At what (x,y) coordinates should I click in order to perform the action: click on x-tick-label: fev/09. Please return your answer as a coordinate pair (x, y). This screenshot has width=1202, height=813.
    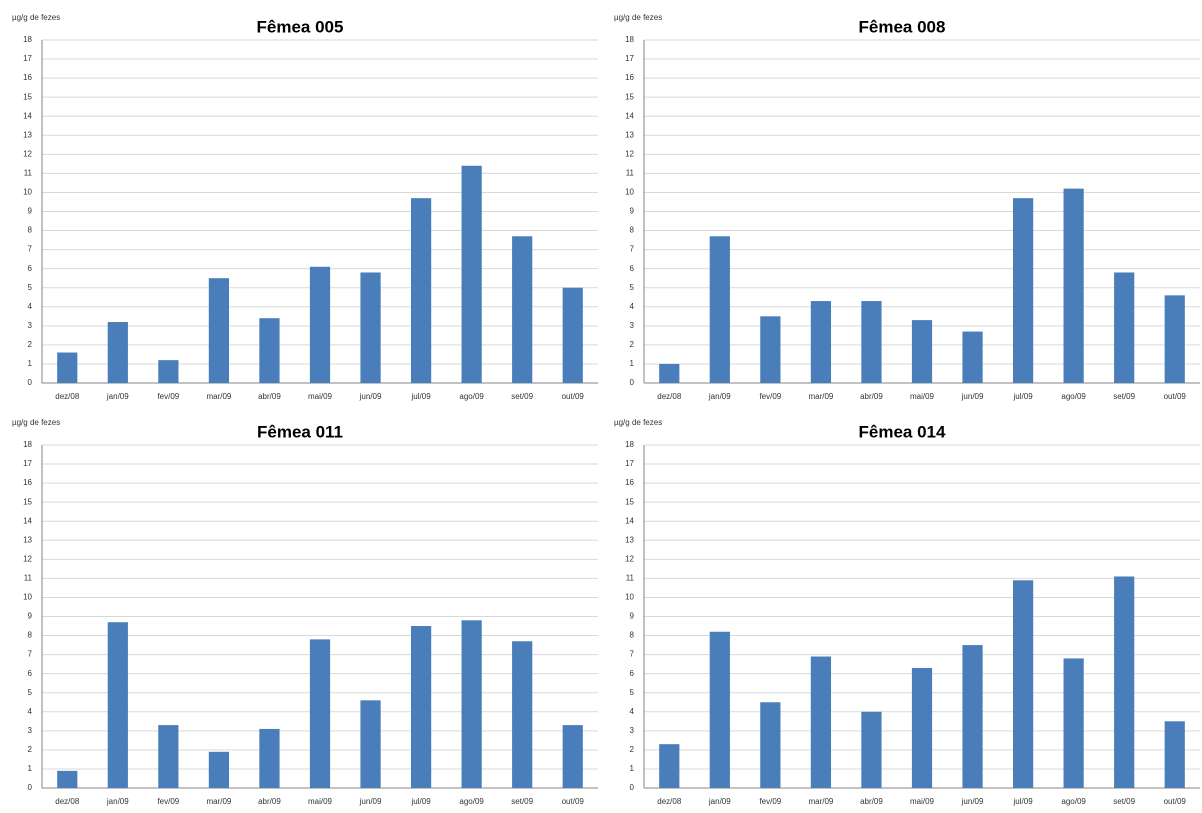
    Looking at the image, I should click on (168, 396).